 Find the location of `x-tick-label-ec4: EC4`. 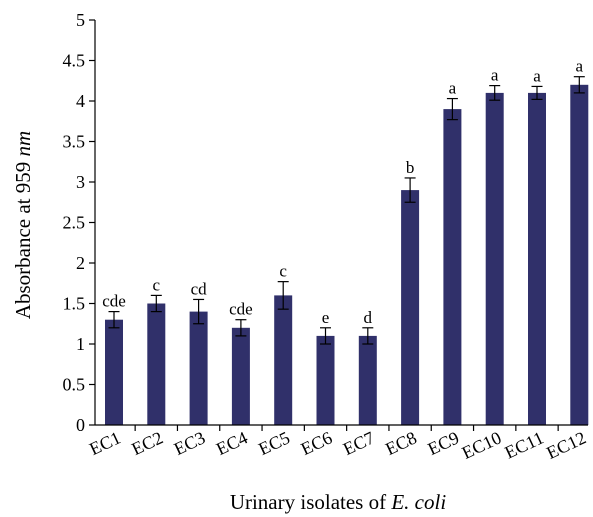

x-tick-label-ec4: EC4 is located at coordinates (231, 443).